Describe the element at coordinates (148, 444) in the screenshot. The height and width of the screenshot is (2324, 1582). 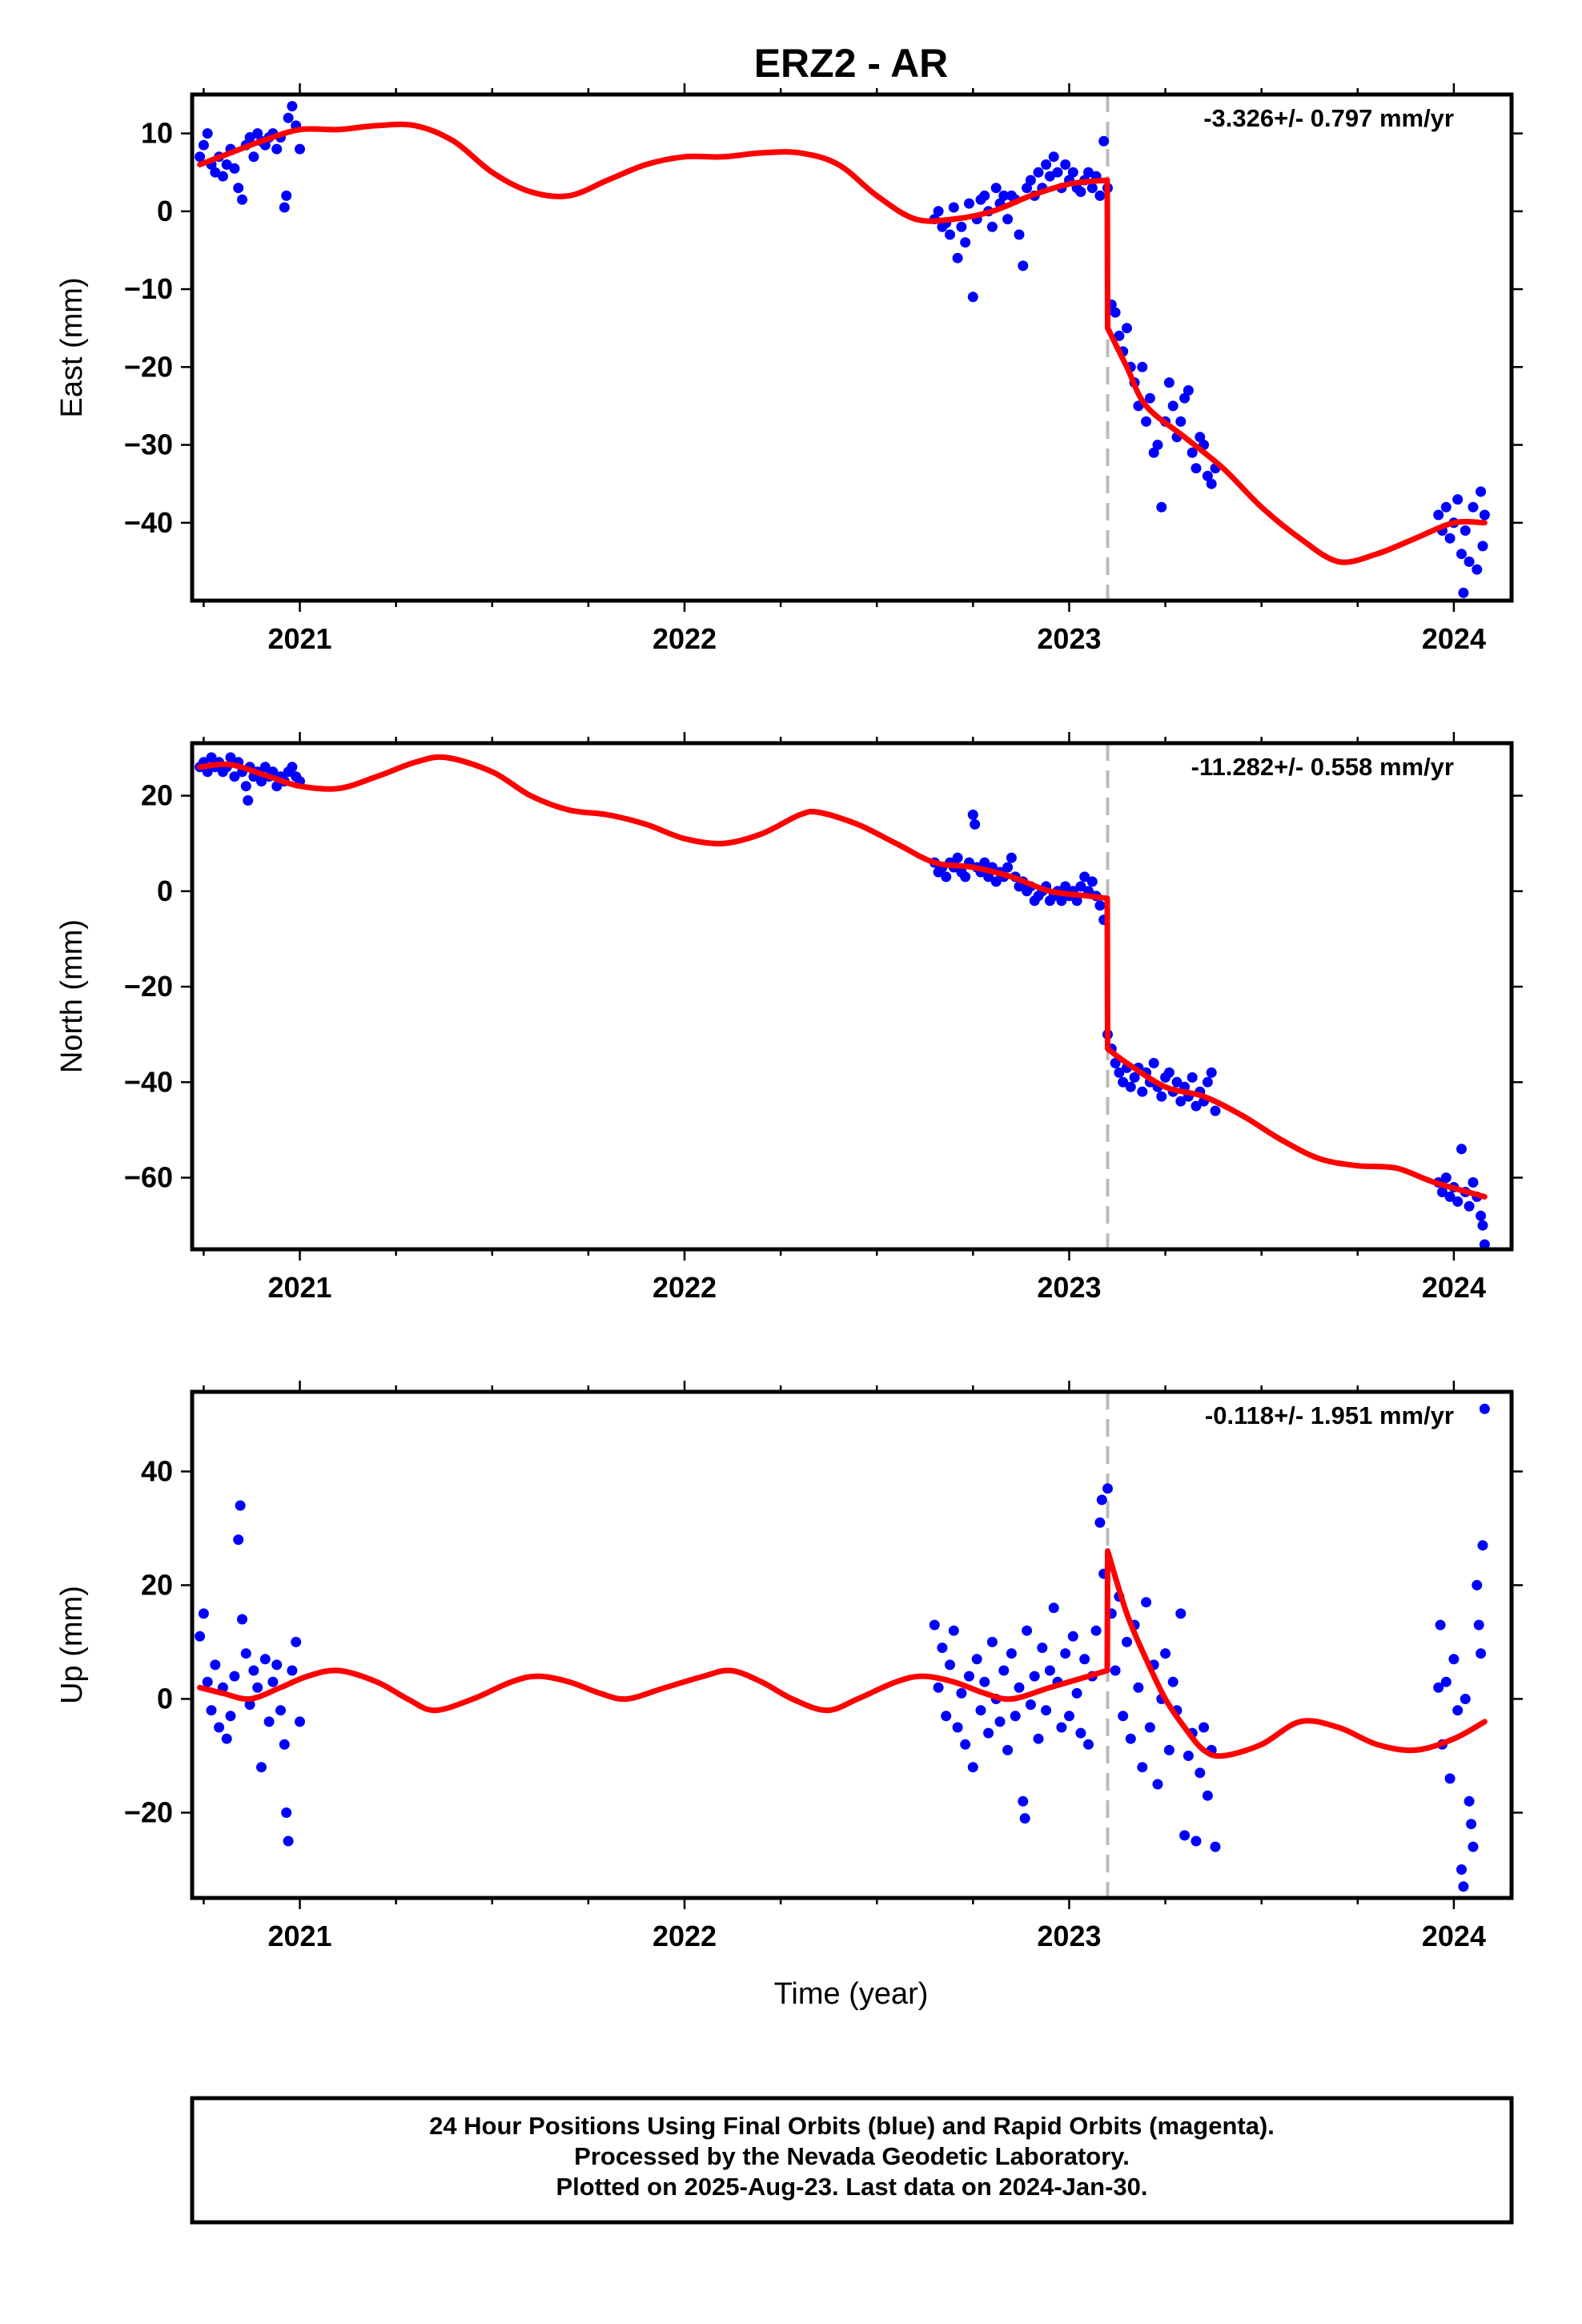
I see `east-y-tick-label: −30` at that location.